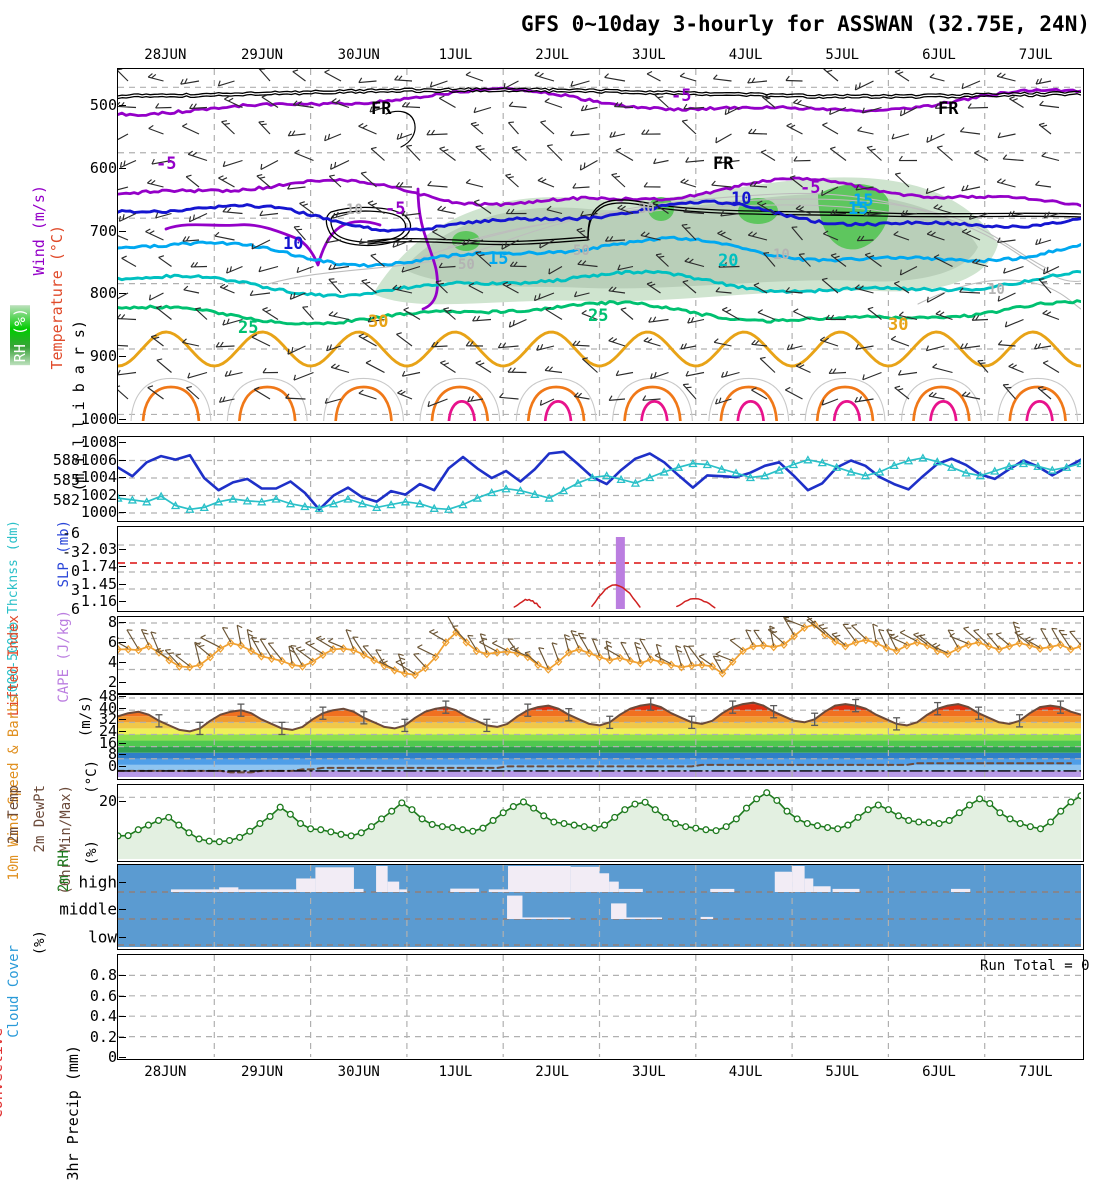 This screenshot has width=1100, height=1180. What do you see at coordinates (527, 603) in the screenshot?
I see `lifted-index-line` at bounding box center [527, 603].